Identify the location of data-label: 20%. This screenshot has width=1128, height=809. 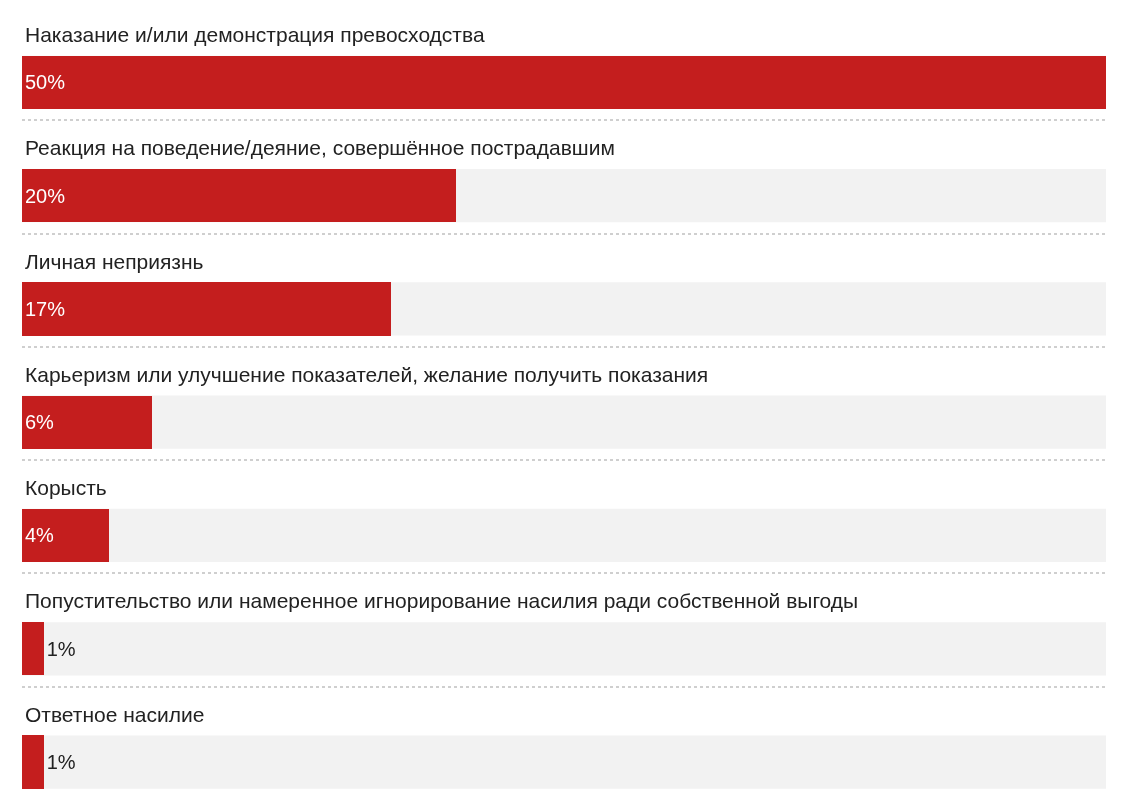
(45, 195).